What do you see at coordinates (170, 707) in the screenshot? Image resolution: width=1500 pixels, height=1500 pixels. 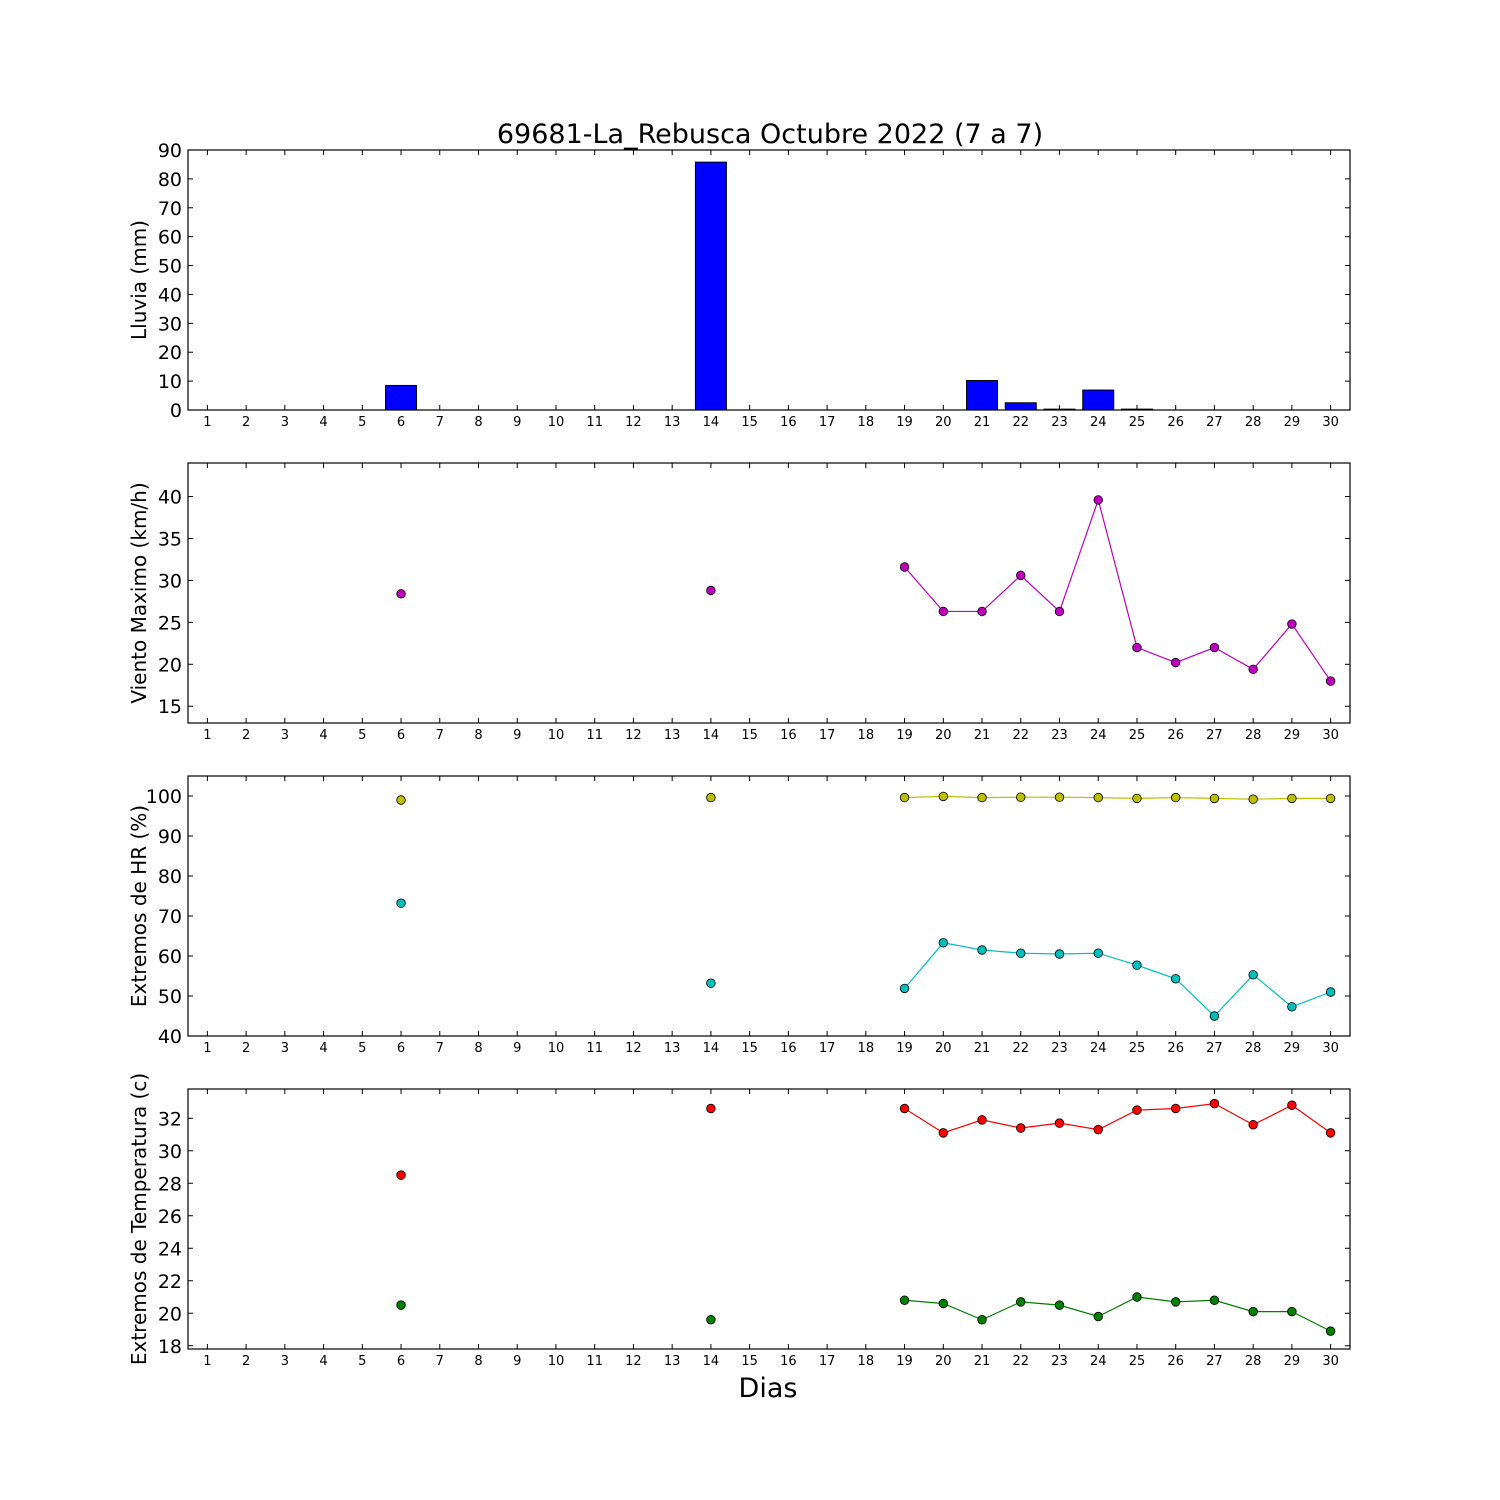 I see `y-tick-label: 15` at bounding box center [170, 707].